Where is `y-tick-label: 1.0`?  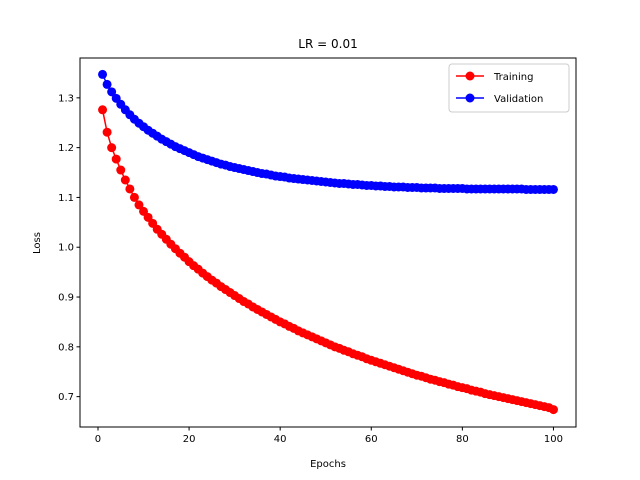 y-tick-label: 1.0 is located at coordinates (66, 248).